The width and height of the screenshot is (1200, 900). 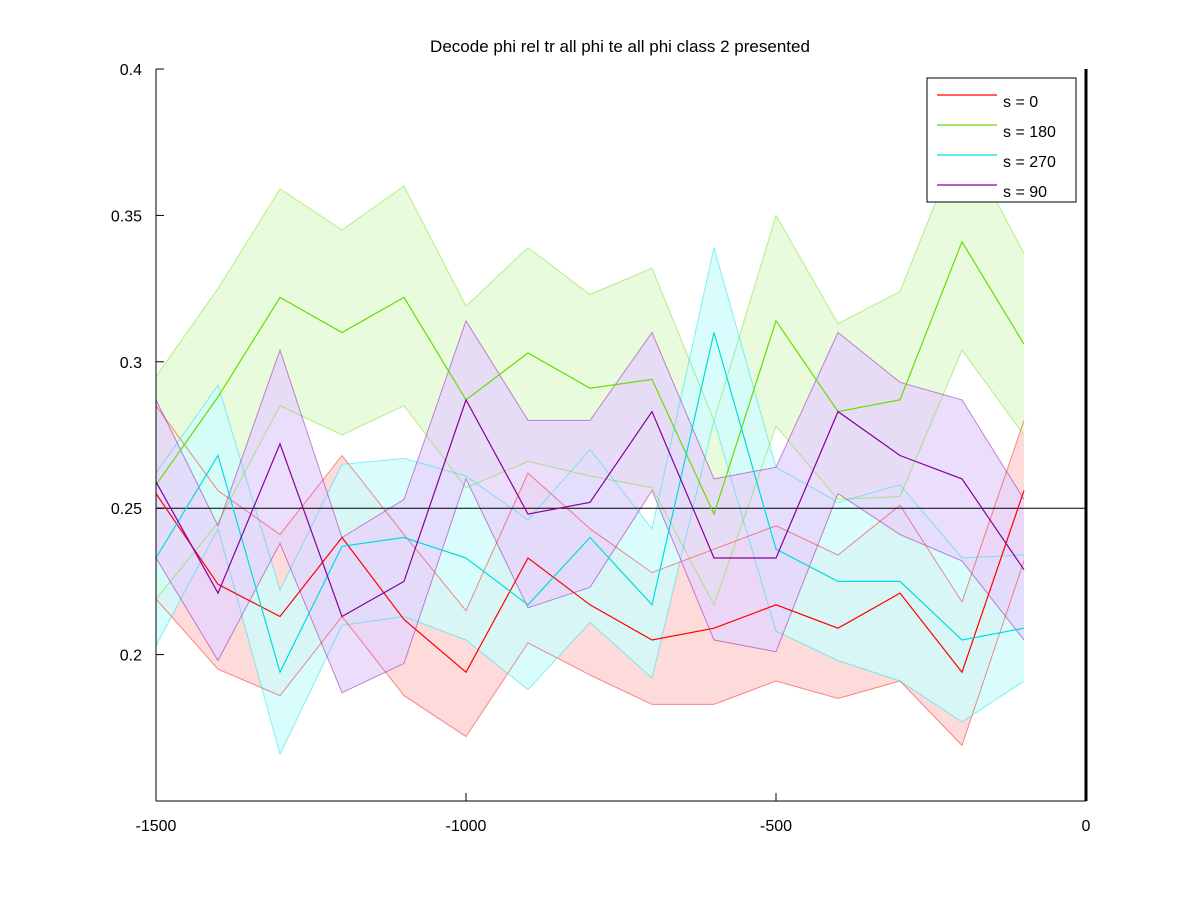 I want to click on x-tick-label-0: -1500, so click(x=156, y=826).